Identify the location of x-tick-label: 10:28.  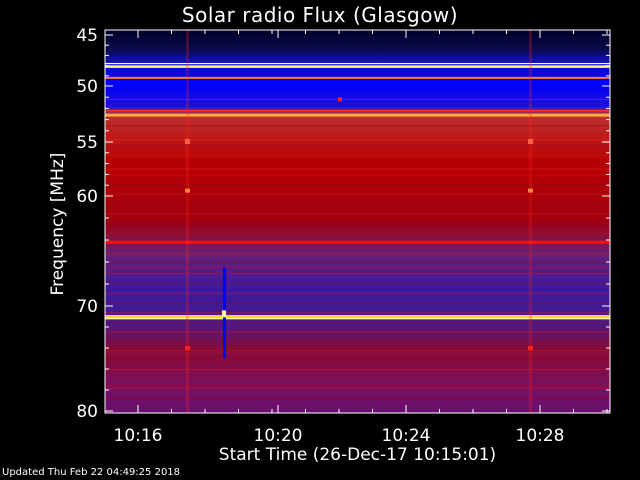
(540, 436).